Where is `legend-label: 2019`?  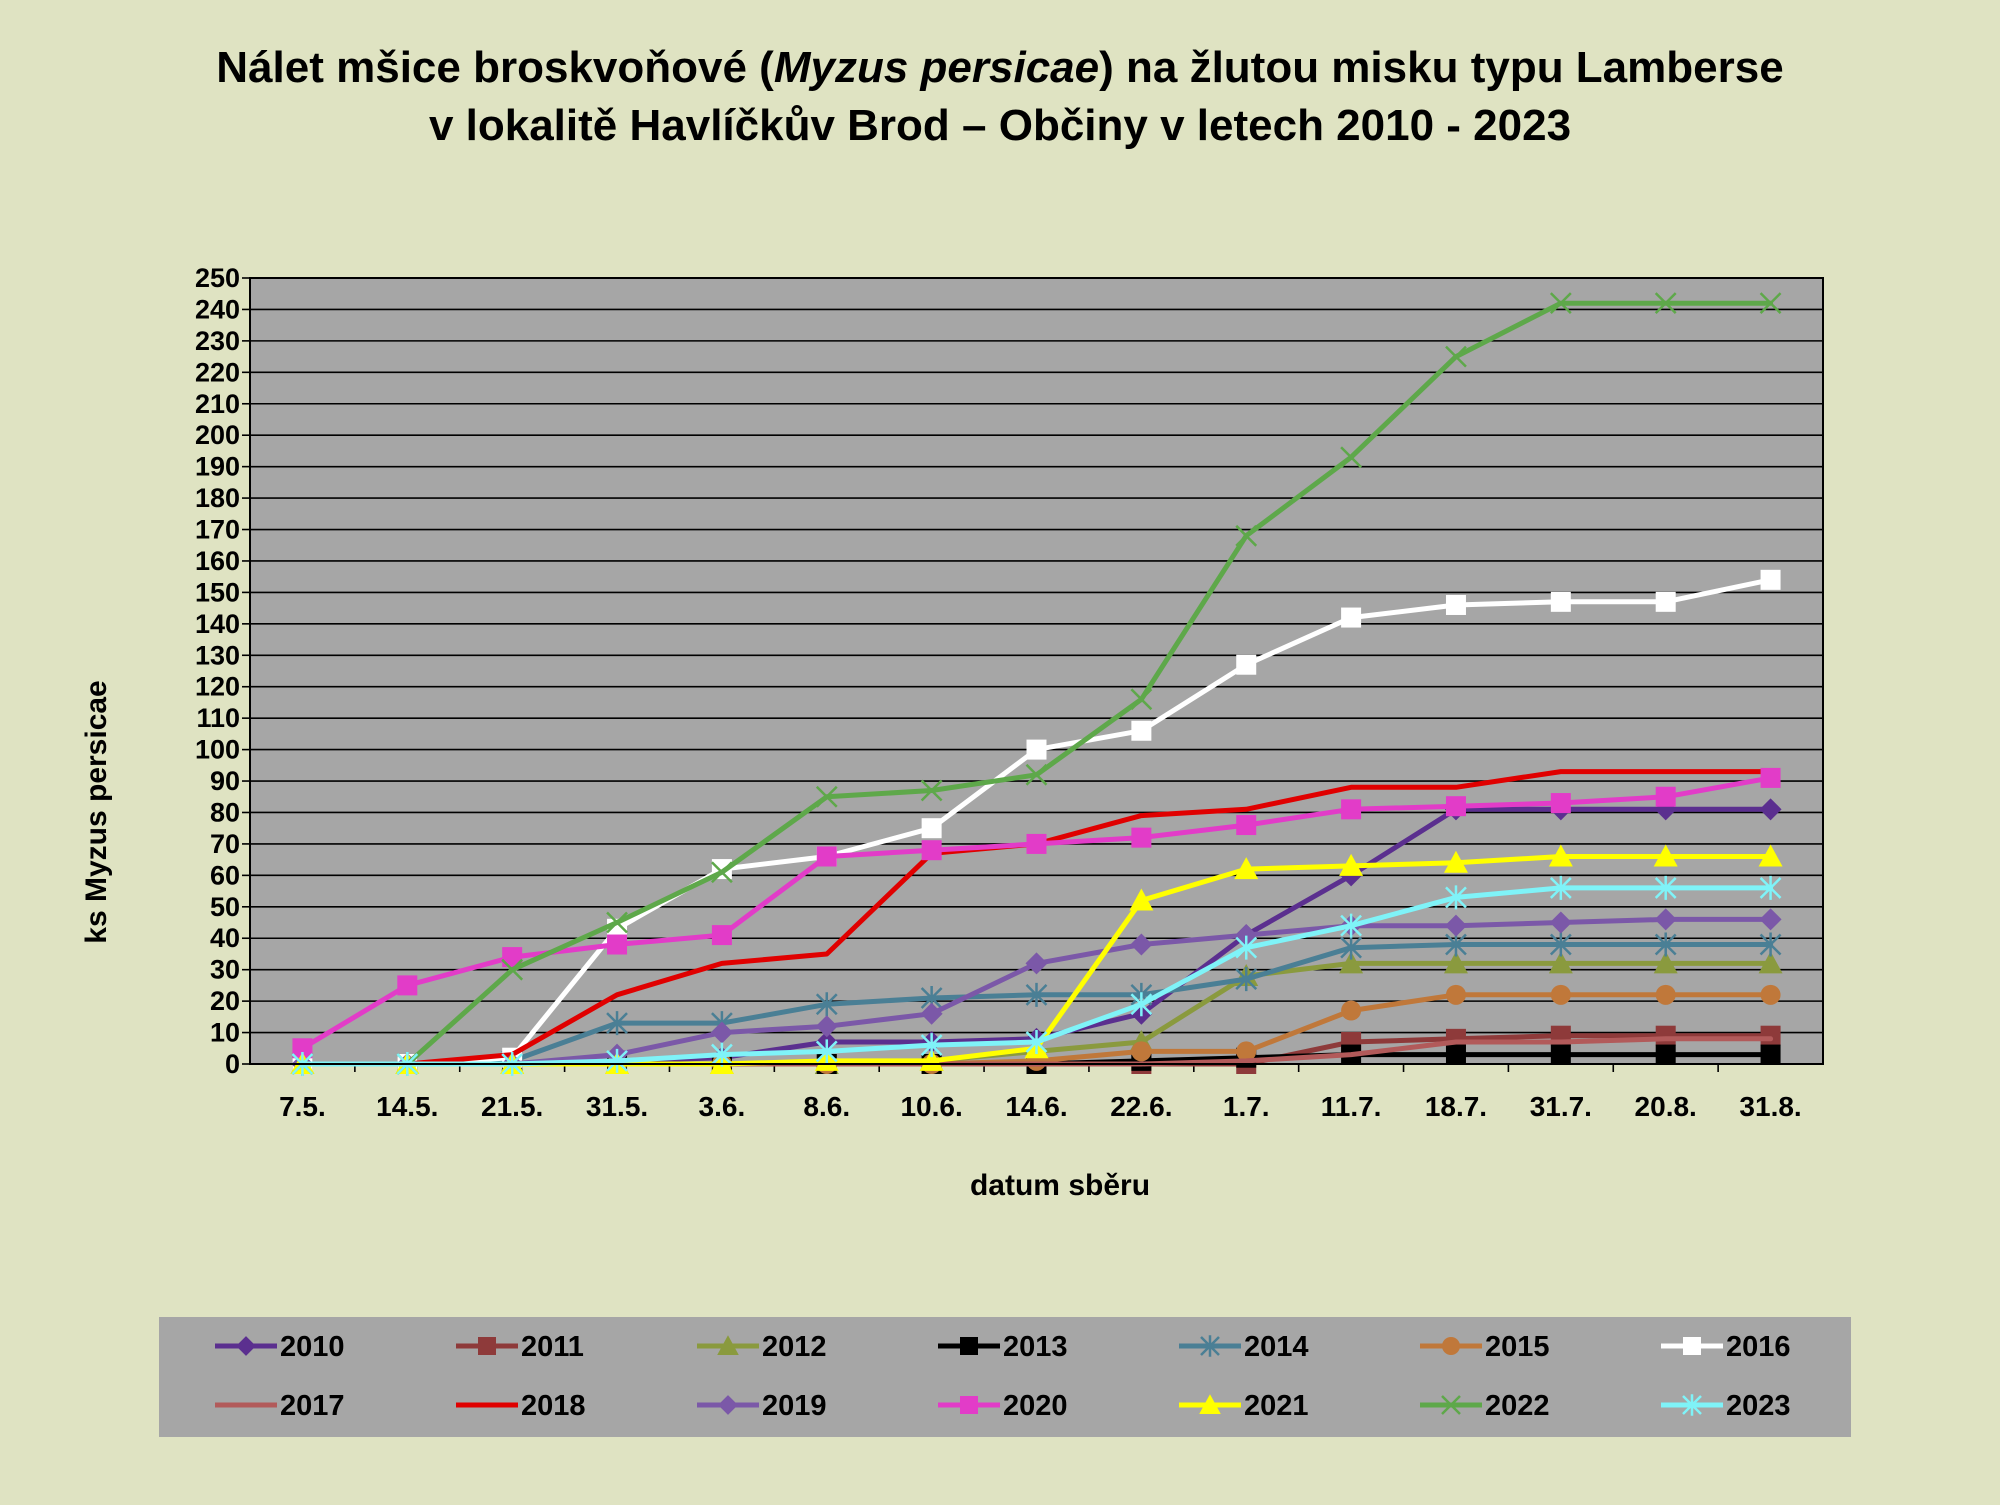
legend-label: 2019 is located at coordinates (794, 1406).